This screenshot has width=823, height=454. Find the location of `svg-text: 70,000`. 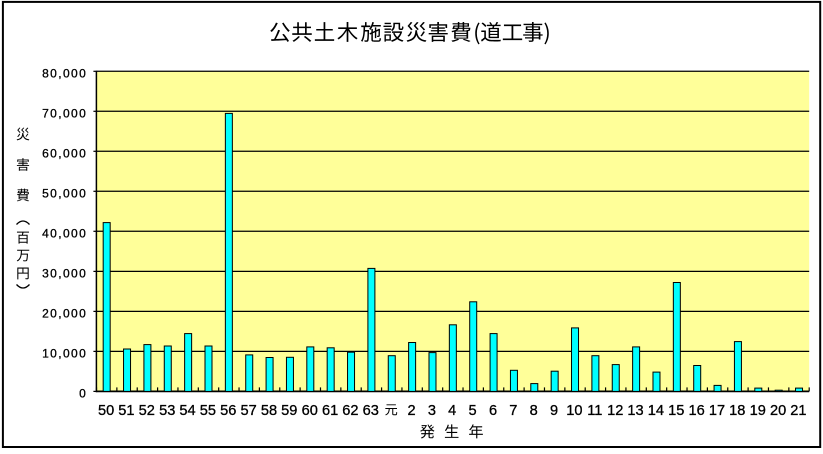

svg-text: 70,000 is located at coordinates (64, 113).